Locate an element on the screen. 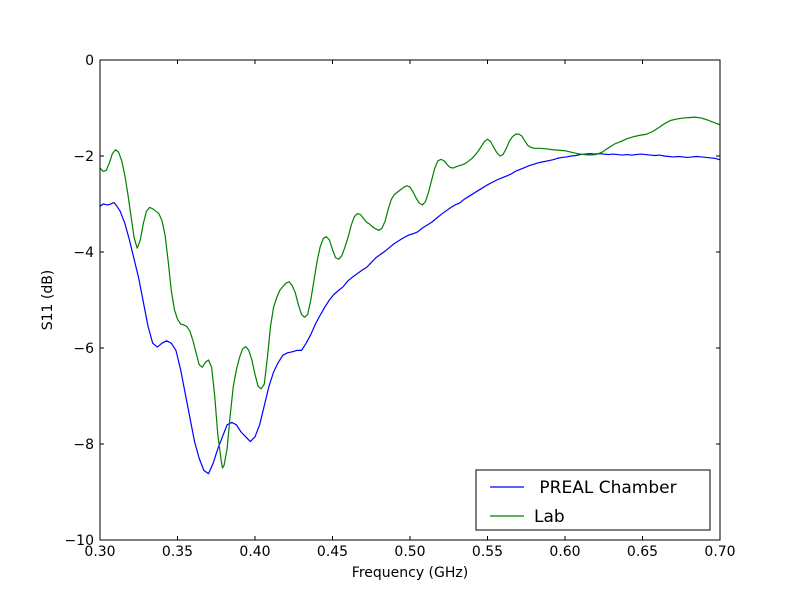 The image size is (800, 600). x-tick-label: 0.60 is located at coordinates (564, 552).